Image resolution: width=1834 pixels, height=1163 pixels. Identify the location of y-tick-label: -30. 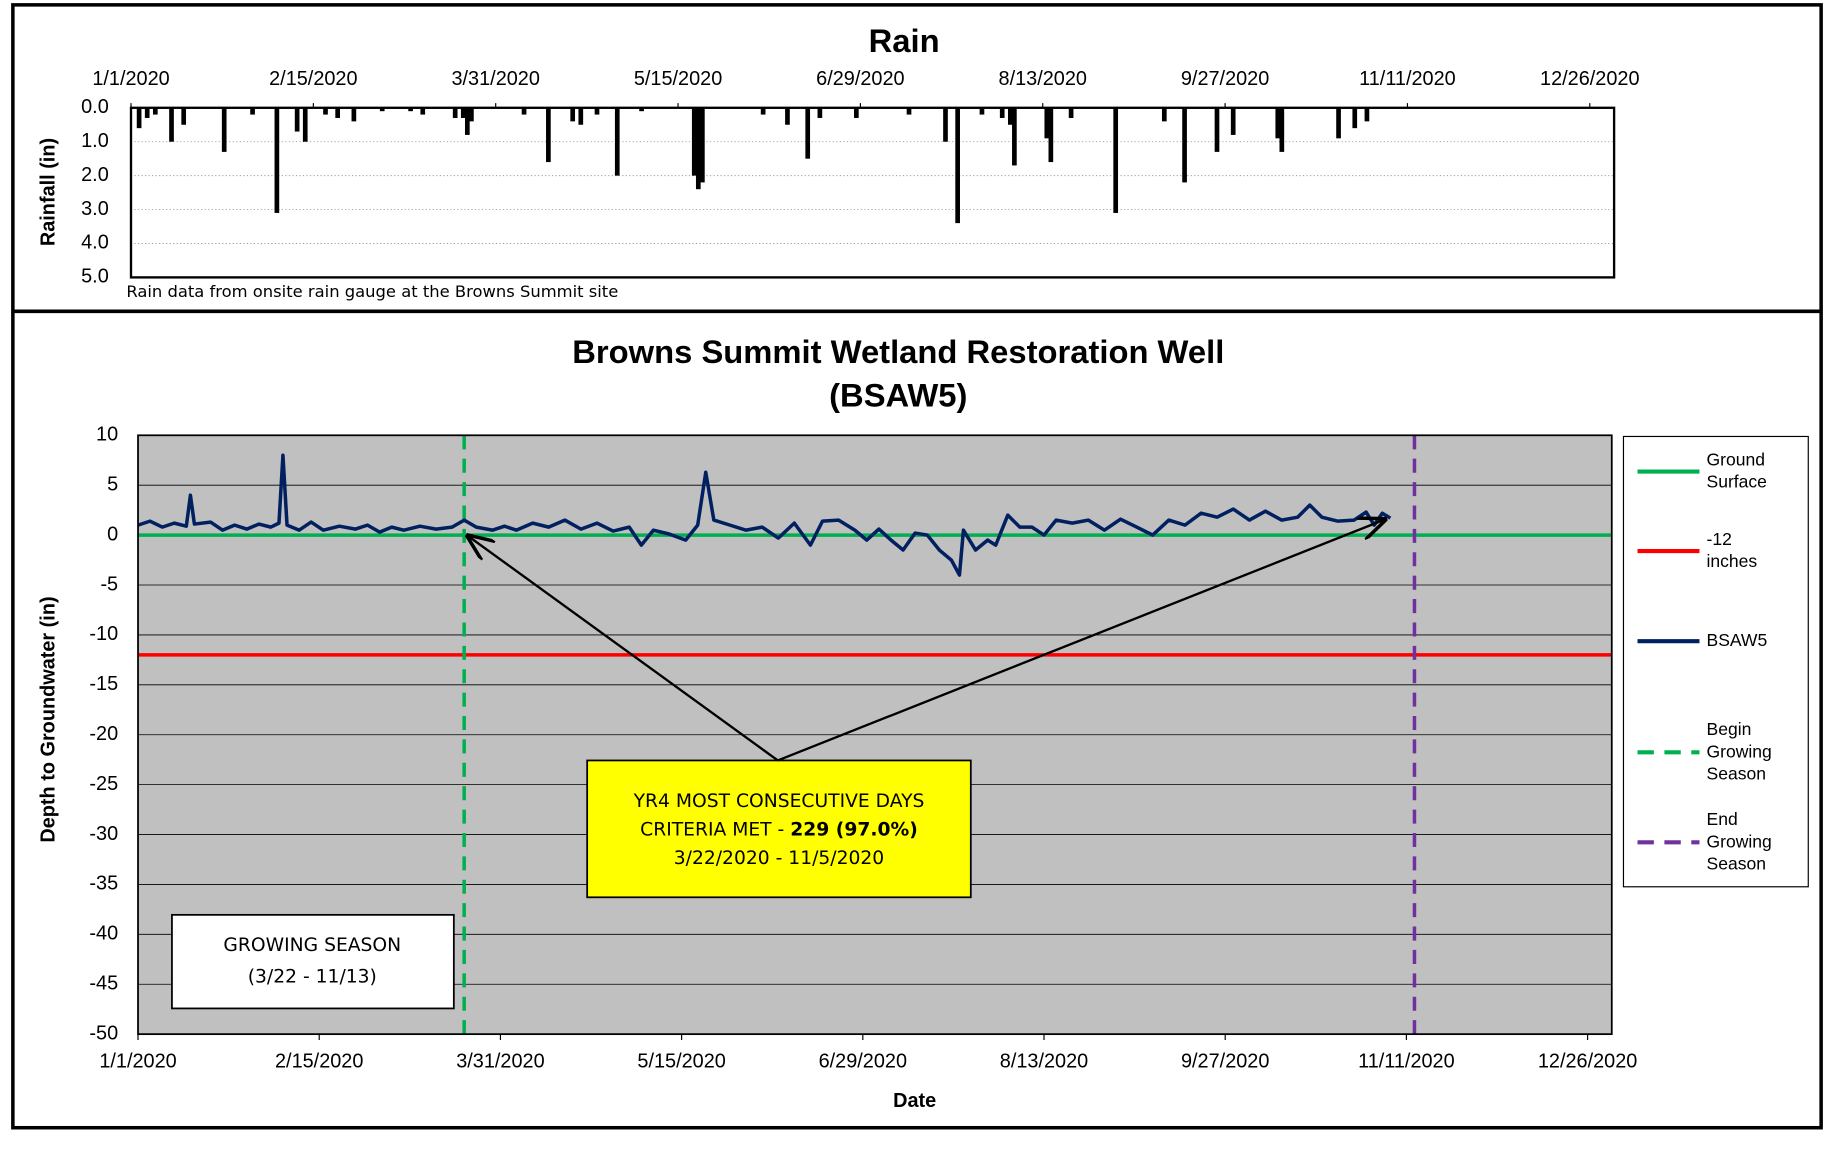
(103, 834).